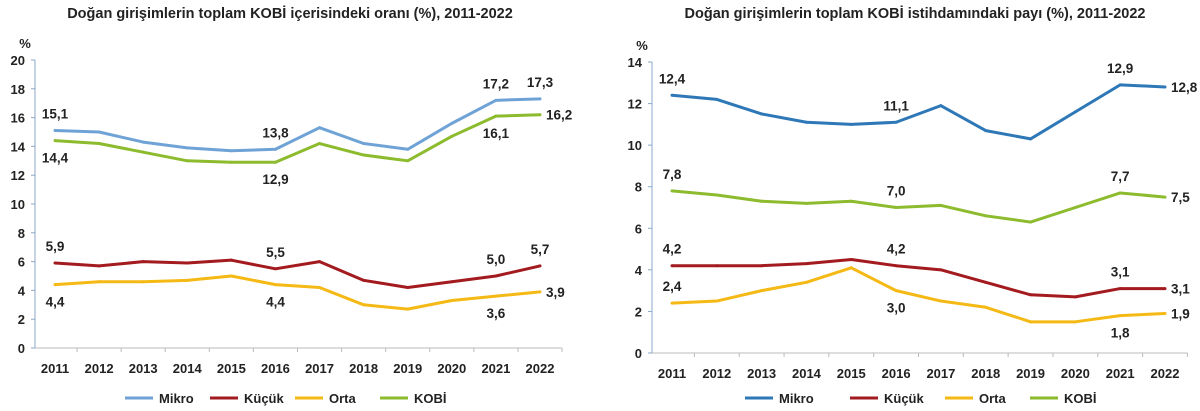  What do you see at coordinates (22, 290) in the screenshot?
I see `y-tick-label: 4` at bounding box center [22, 290].